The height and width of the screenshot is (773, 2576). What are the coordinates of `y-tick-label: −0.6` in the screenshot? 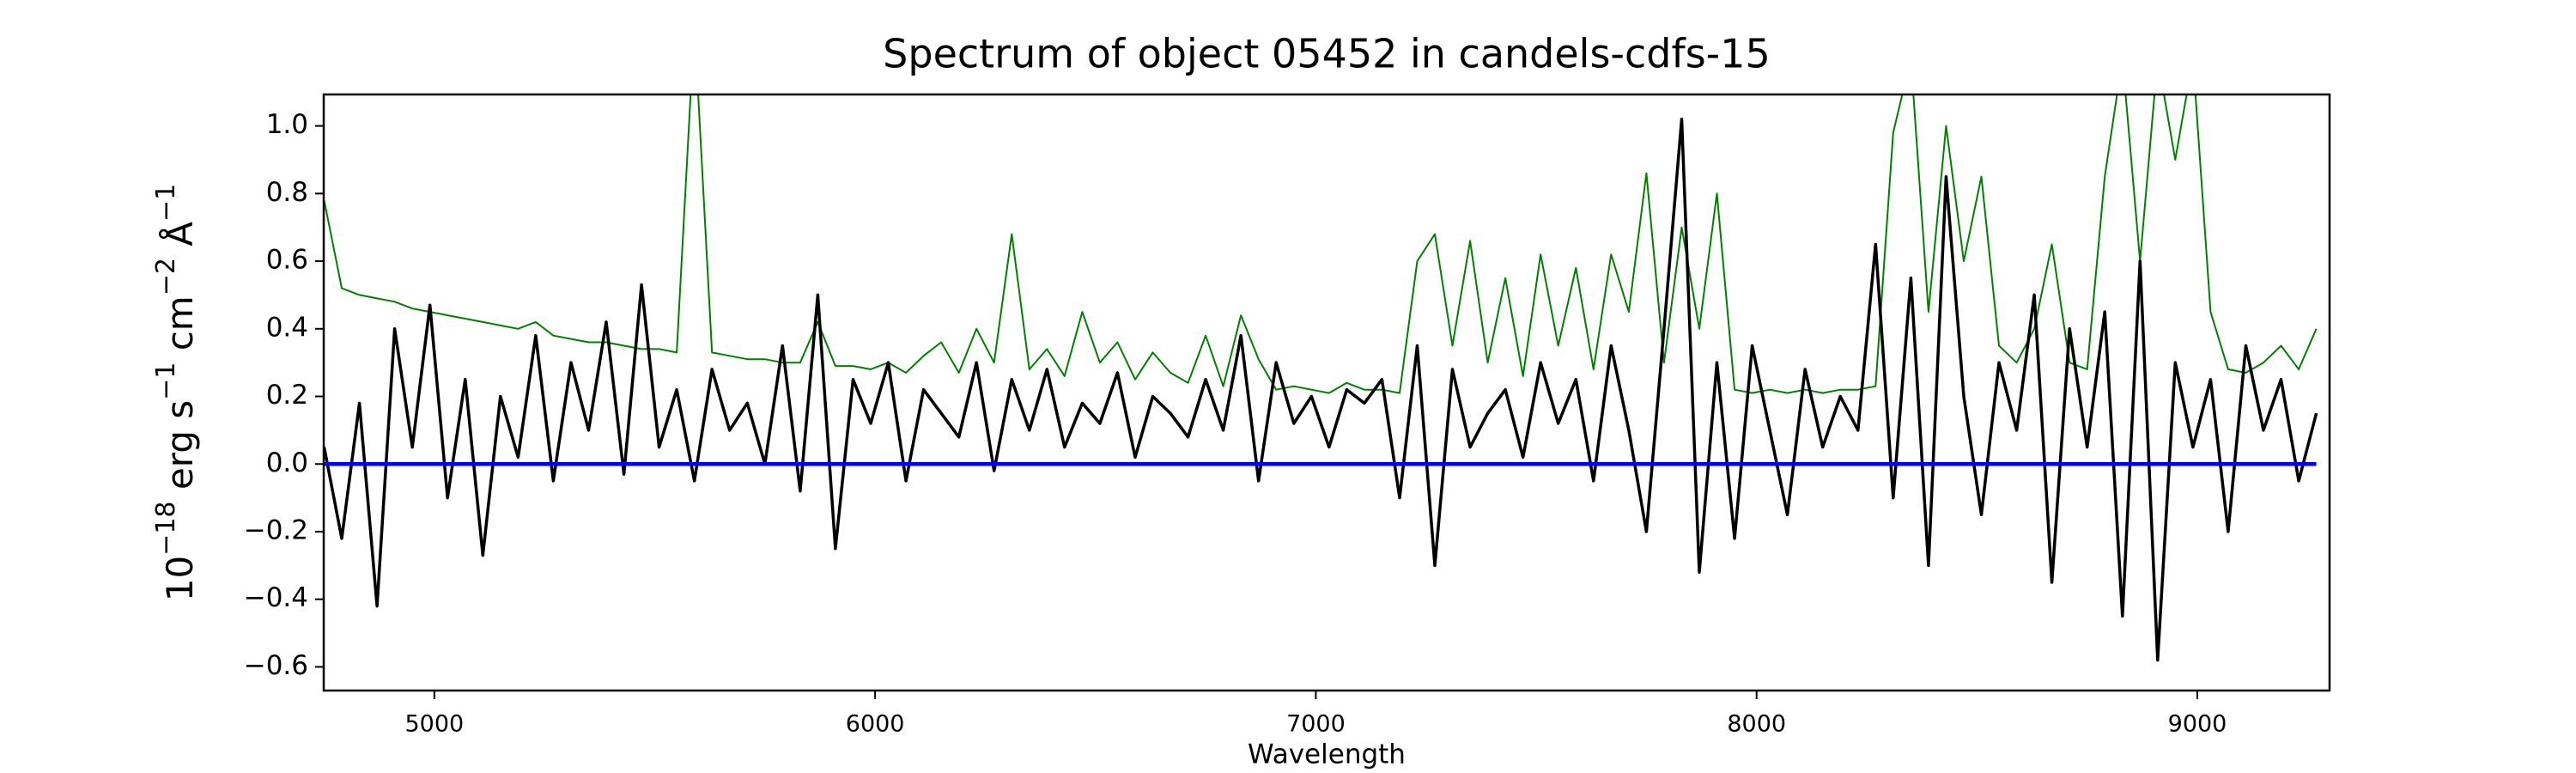 It's located at (276, 665).